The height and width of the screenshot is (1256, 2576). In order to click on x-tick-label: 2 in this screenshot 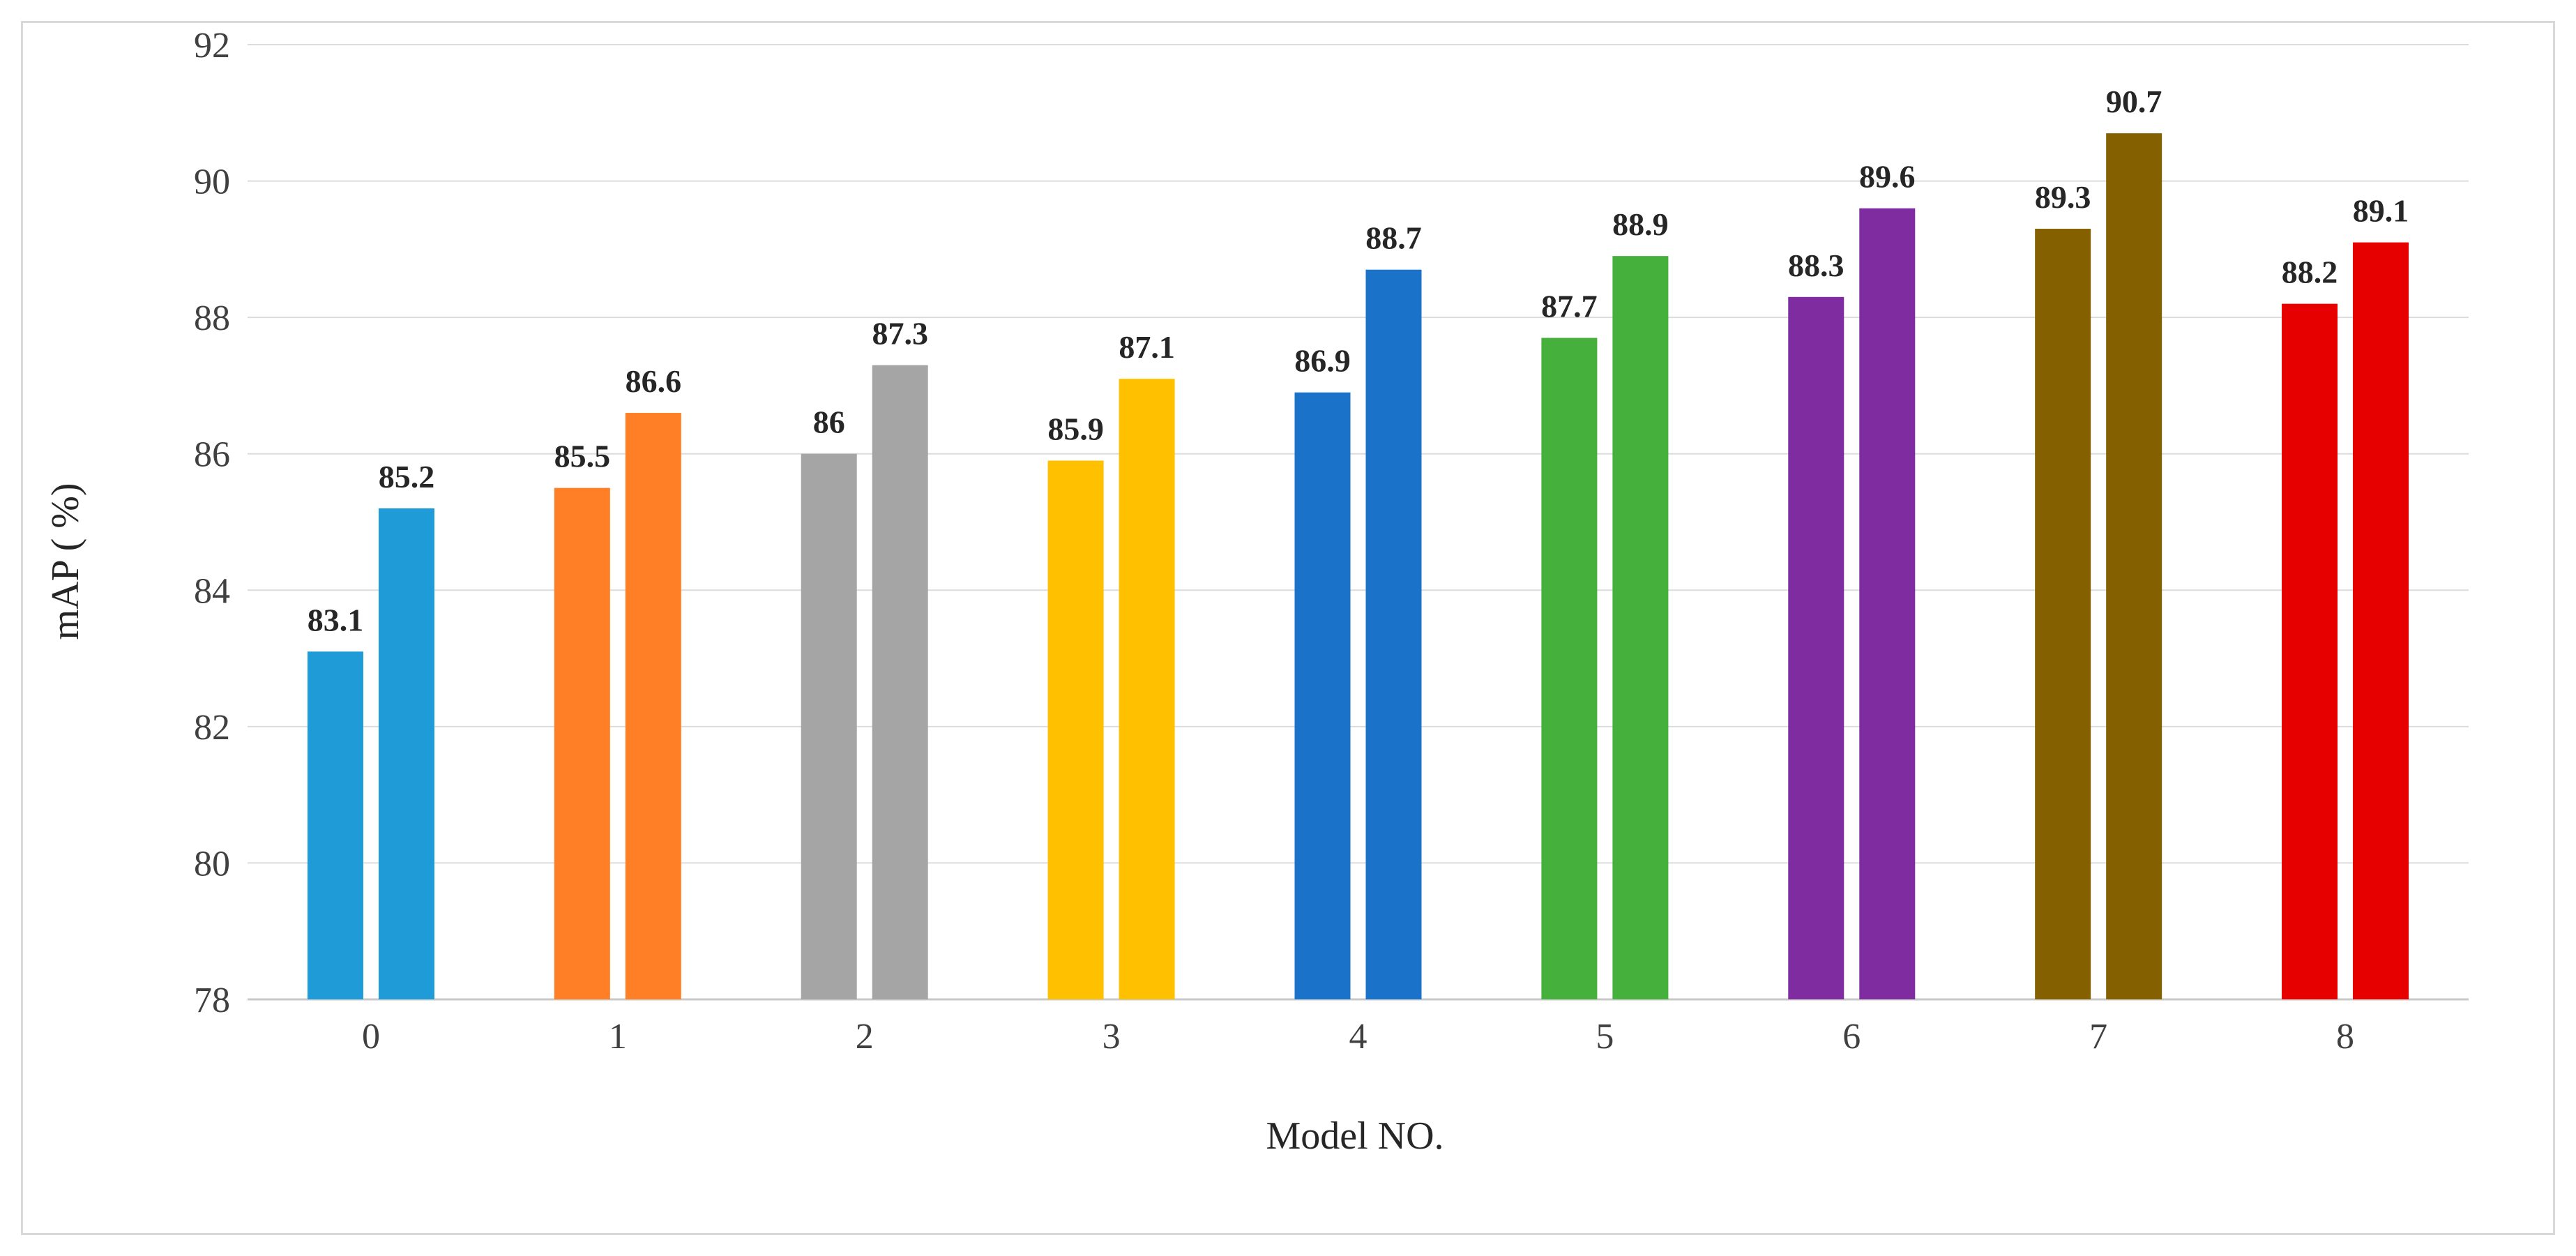, I will do `click(865, 1037)`.